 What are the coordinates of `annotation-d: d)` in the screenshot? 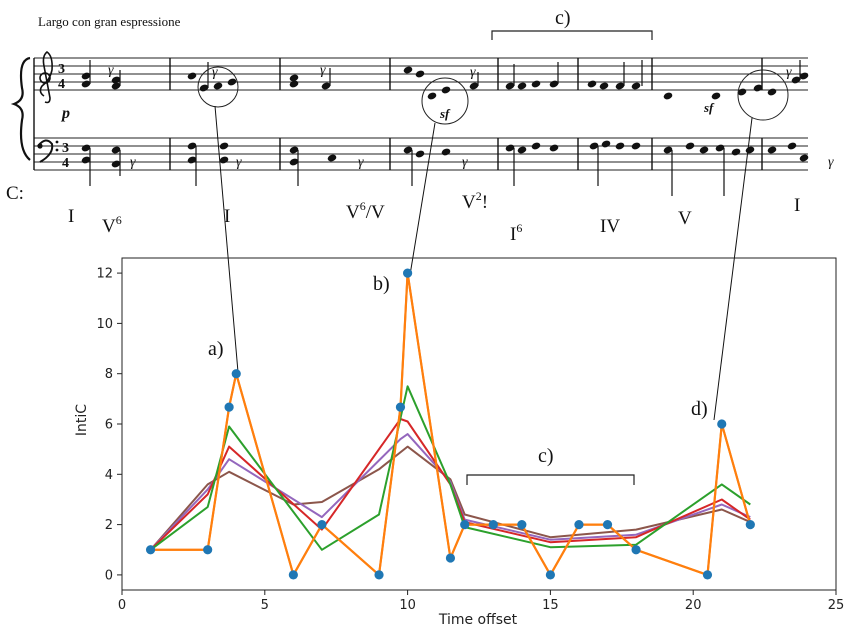 It's located at (699, 409).